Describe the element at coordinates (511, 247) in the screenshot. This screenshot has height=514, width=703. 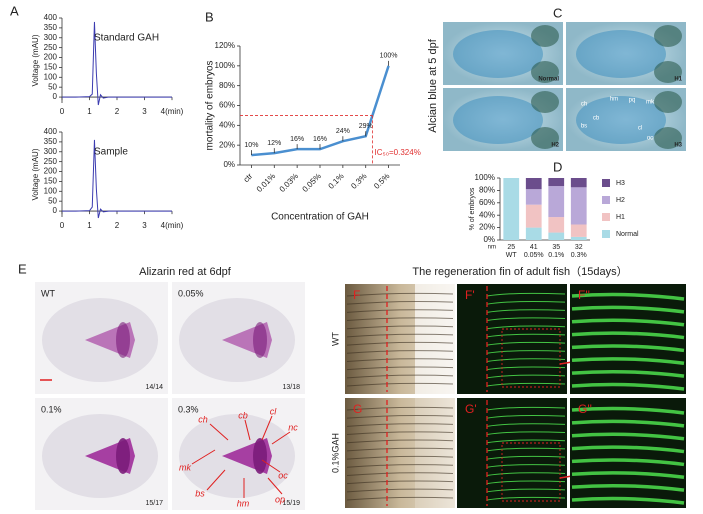
I see `count-label: 25` at that location.